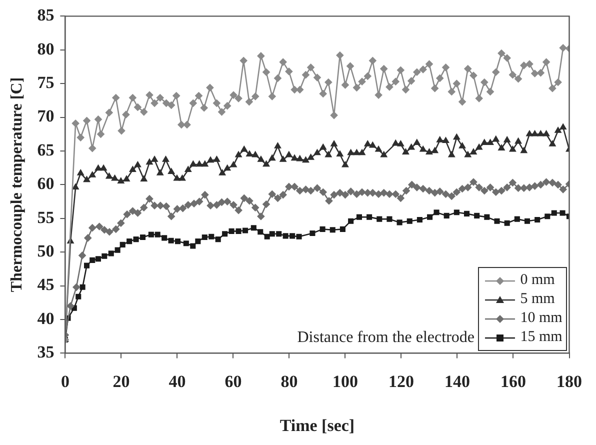 This screenshot has height=445, width=596. What do you see at coordinates (121, 381) in the screenshot?
I see `x-tick-label: 20` at bounding box center [121, 381].